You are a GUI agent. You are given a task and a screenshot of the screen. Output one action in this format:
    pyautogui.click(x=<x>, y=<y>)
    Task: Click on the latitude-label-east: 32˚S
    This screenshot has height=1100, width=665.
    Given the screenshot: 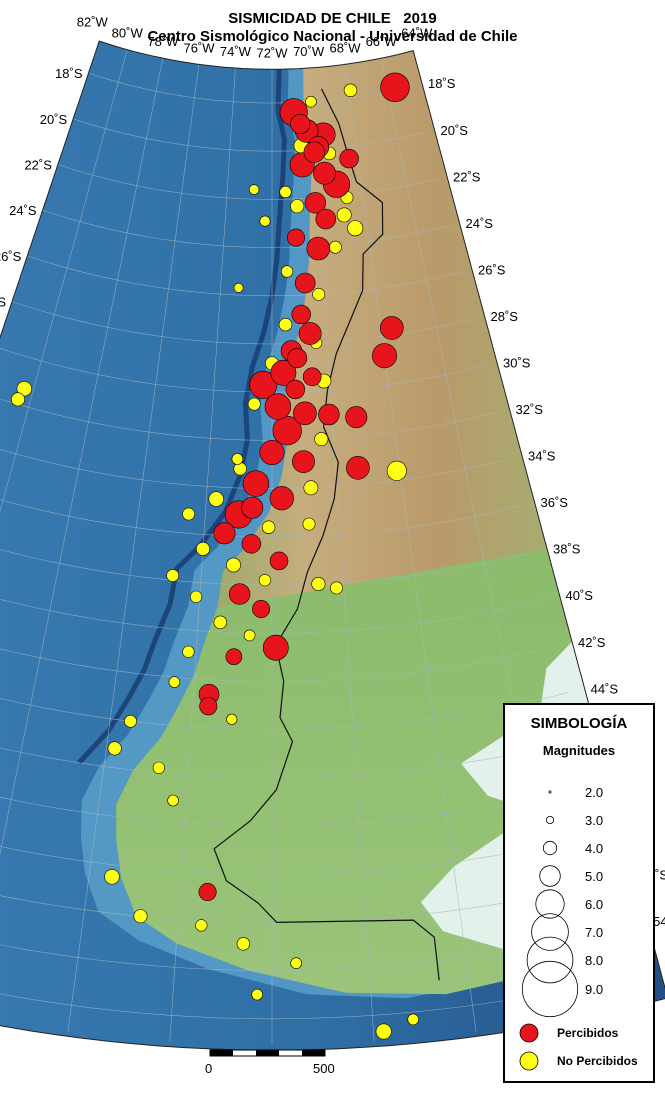 What is the action you would take?
    pyautogui.click(x=530, y=409)
    